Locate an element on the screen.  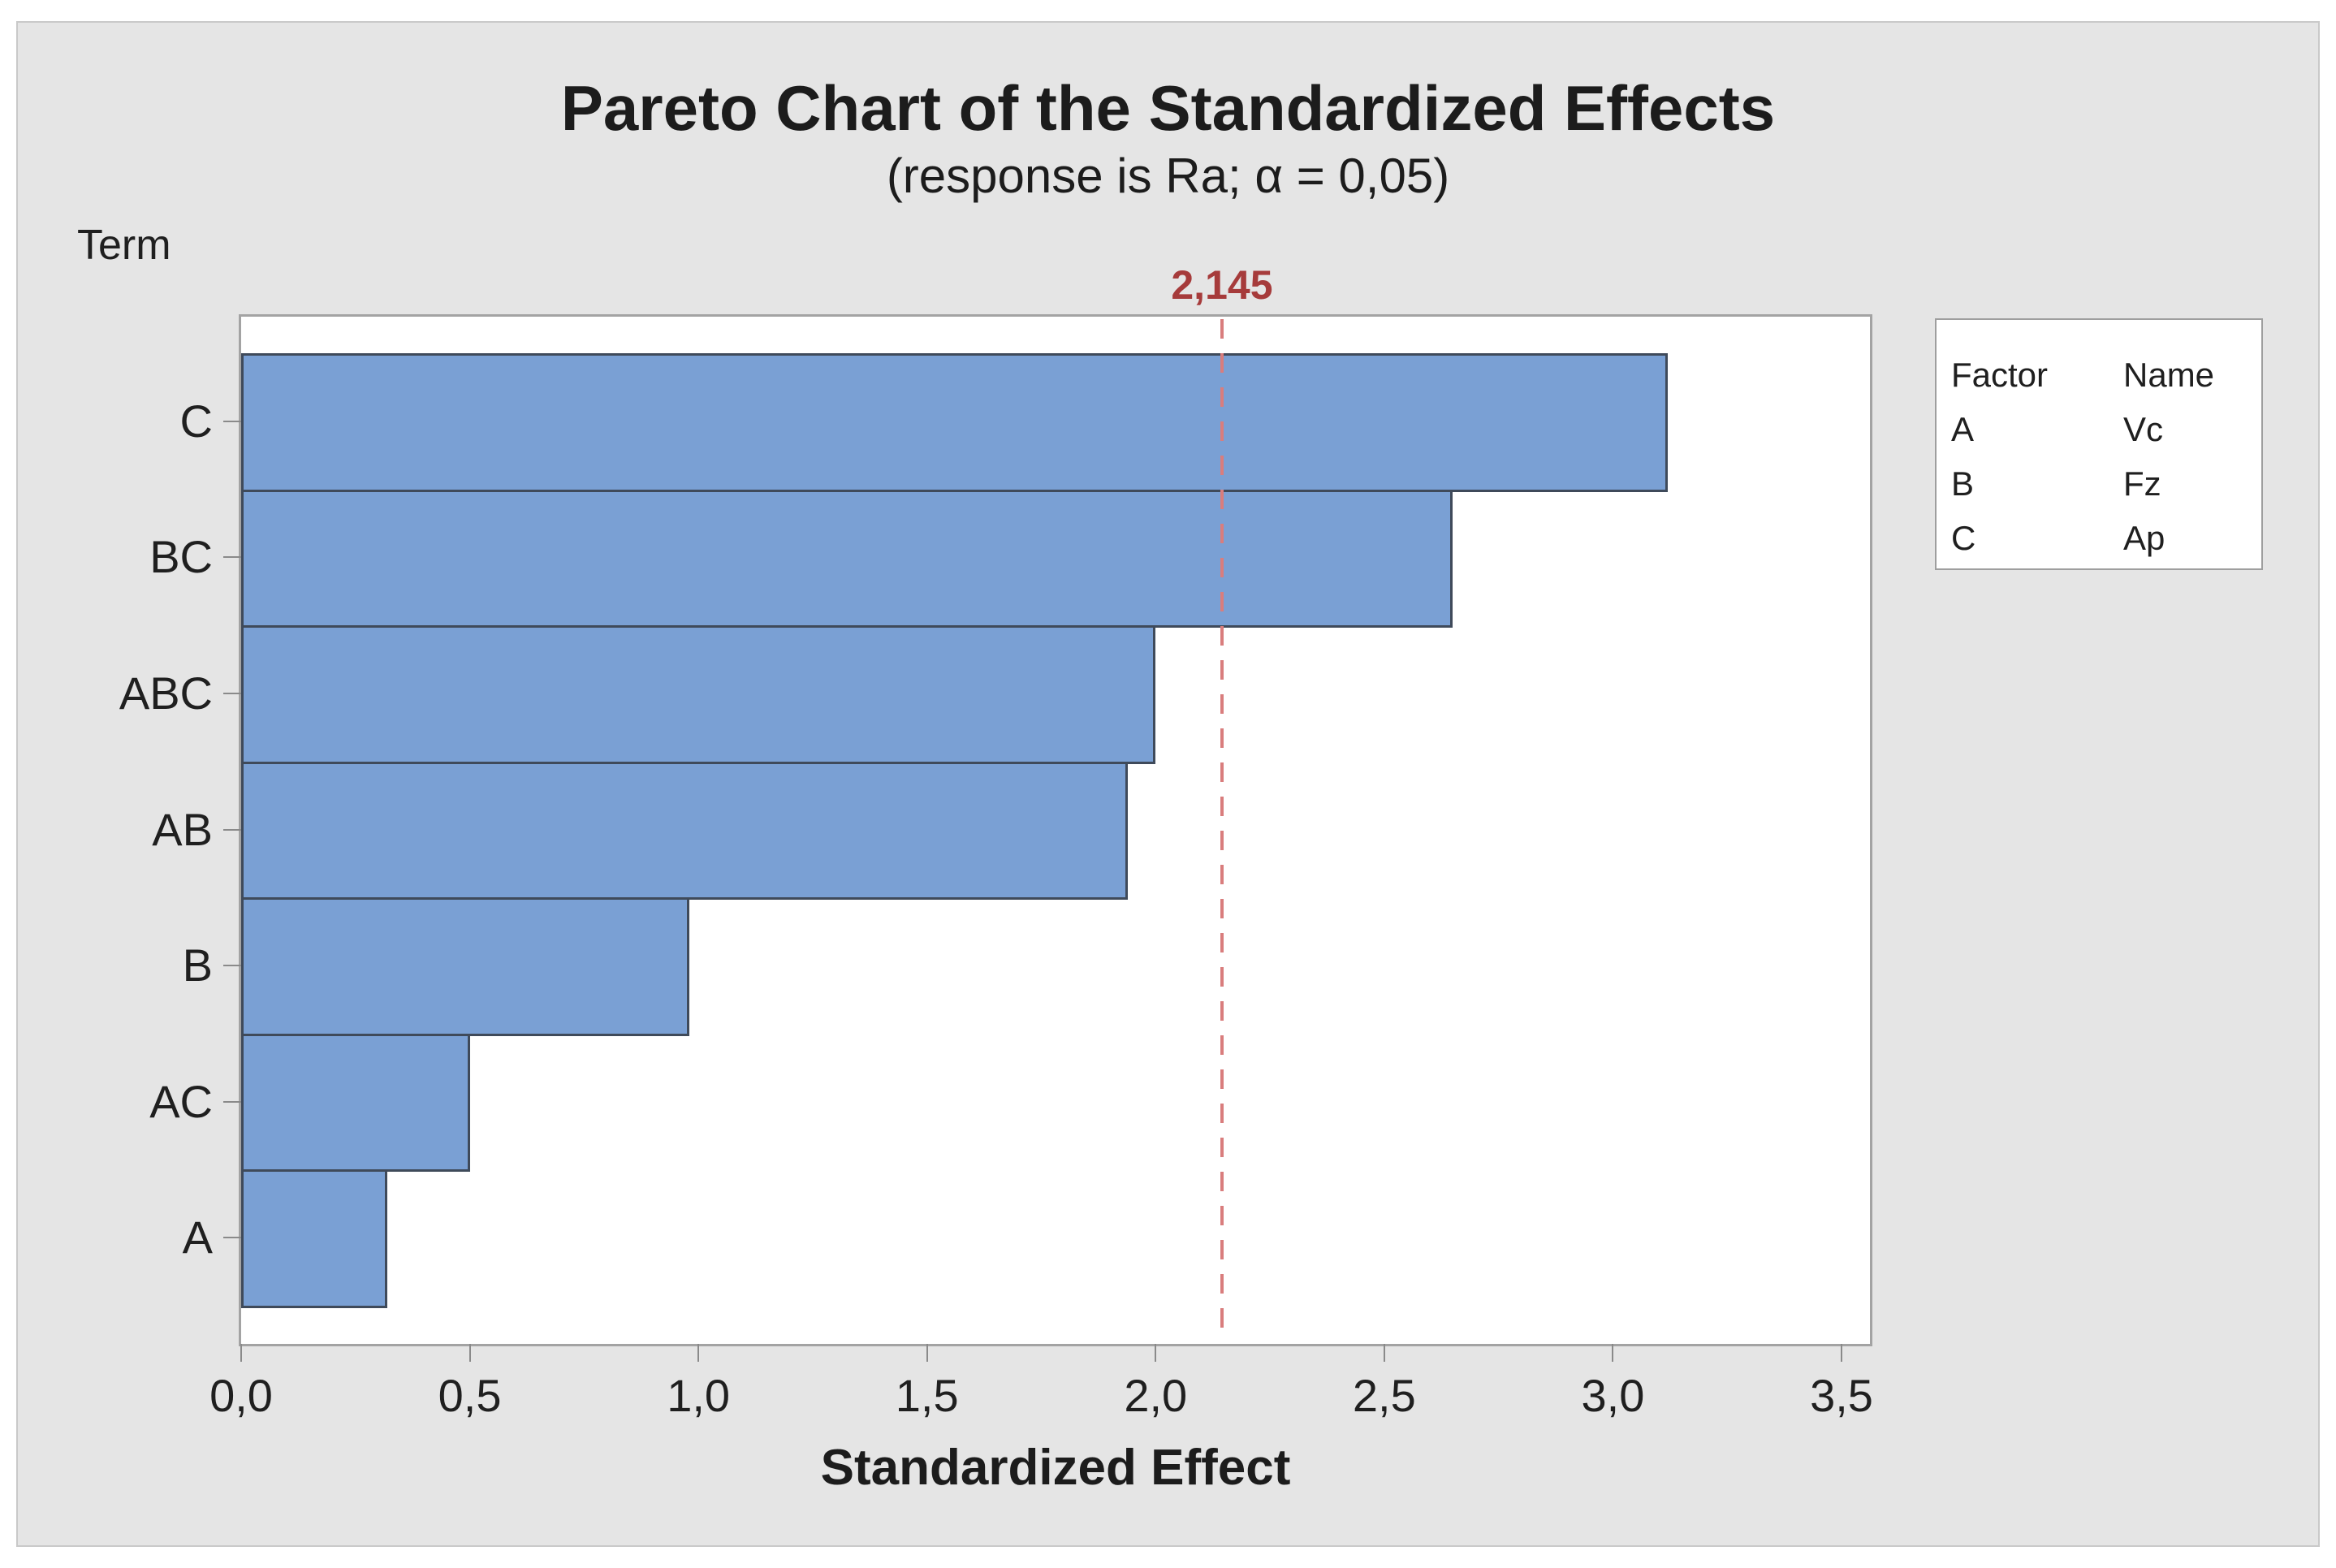
x-tick-label-1,5: 1,5 is located at coordinates (927, 1395).